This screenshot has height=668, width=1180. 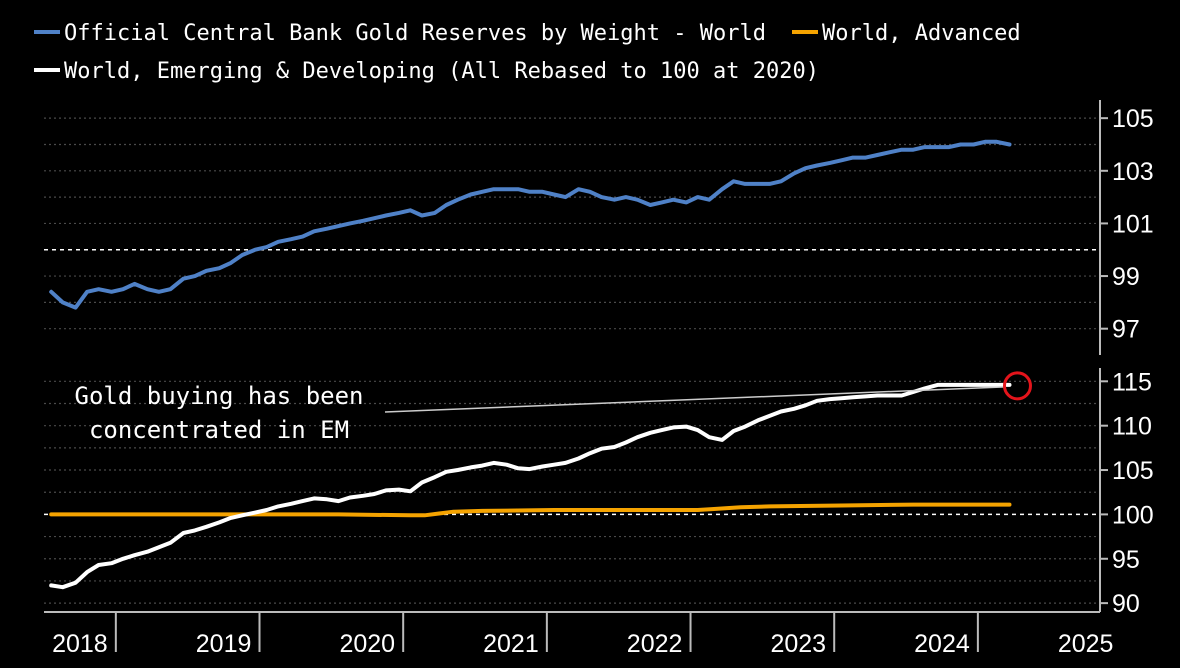 What do you see at coordinates (511, 644) in the screenshot?
I see `x-tick-label: 2021` at bounding box center [511, 644].